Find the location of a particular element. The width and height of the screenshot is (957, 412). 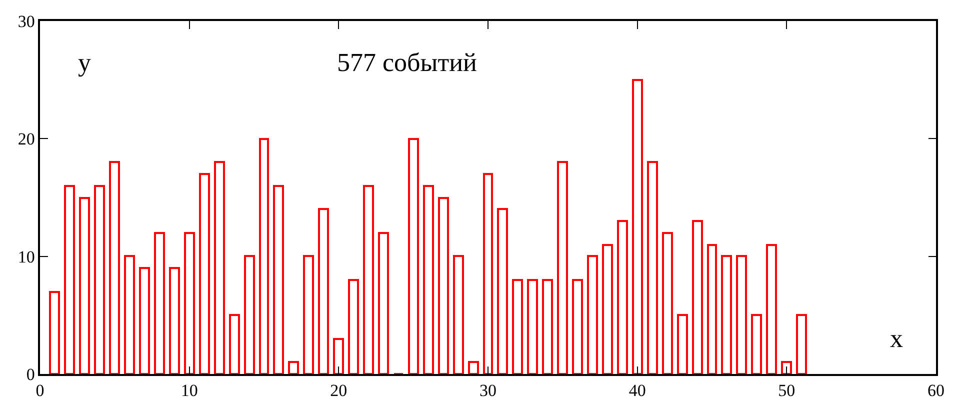

x-axis-title: x is located at coordinates (896, 338).